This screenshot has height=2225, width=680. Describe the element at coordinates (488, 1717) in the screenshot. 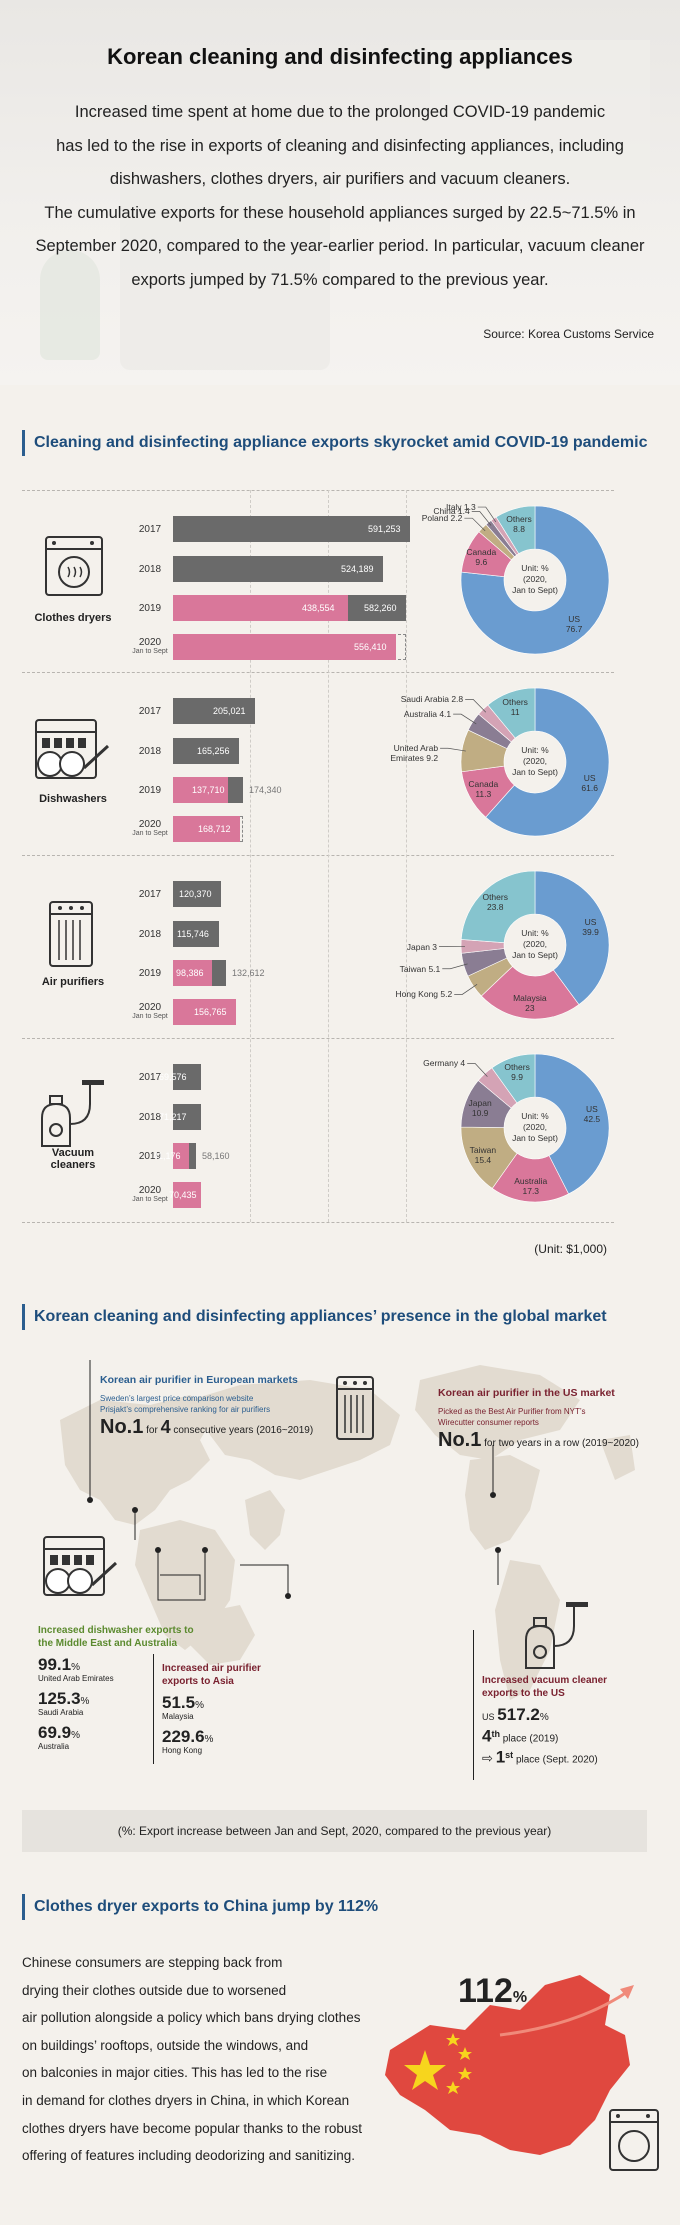

I see `country-label: US` at that location.